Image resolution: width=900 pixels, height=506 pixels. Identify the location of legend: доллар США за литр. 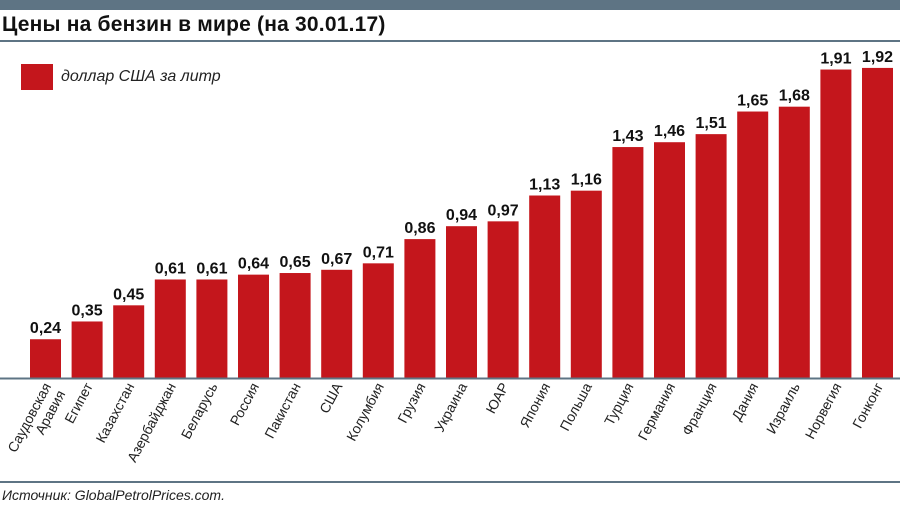
(121, 77).